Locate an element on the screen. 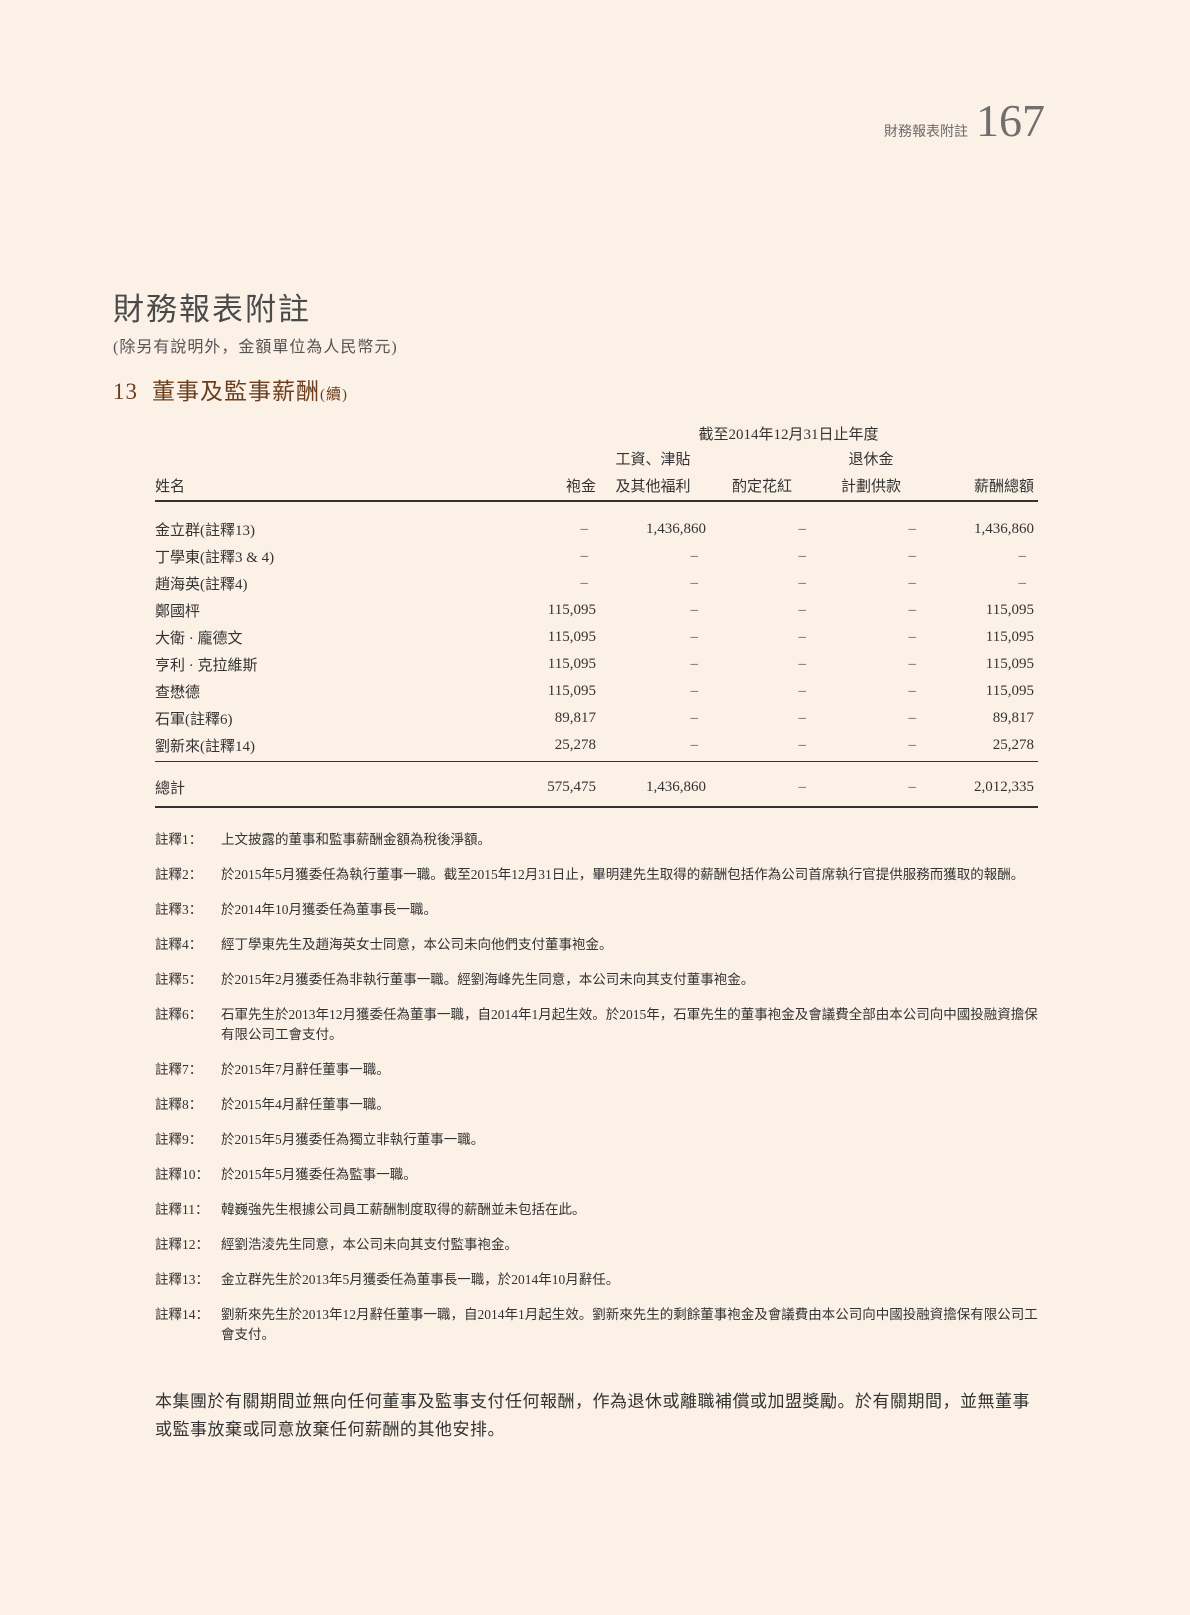 This screenshot has width=1190, height=1615. cell-total: 1,436,860 is located at coordinates (1004, 529).